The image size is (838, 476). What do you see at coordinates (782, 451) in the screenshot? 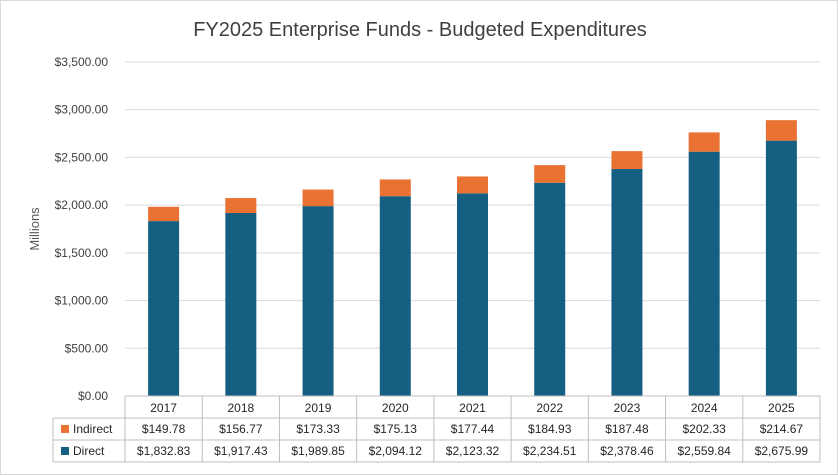
I see `data-label-direct: $2,675.99` at bounding box center [782, 451].